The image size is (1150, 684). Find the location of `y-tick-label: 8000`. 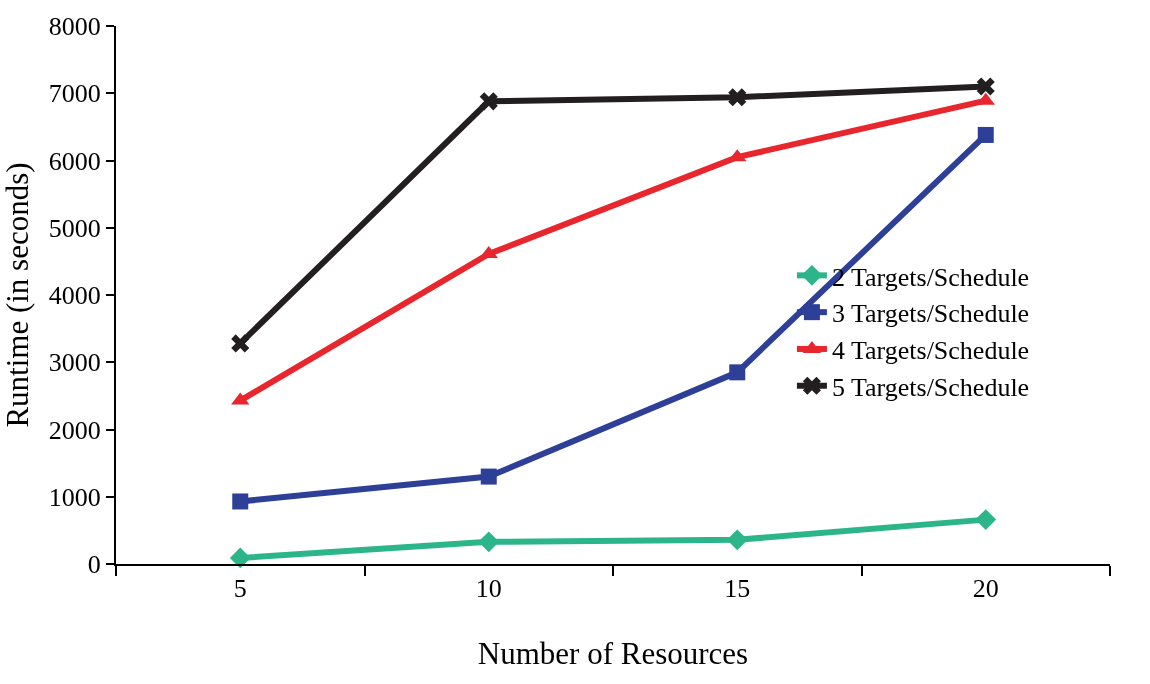

y-tick-label: 8000 is located at coordinates (74, 27).